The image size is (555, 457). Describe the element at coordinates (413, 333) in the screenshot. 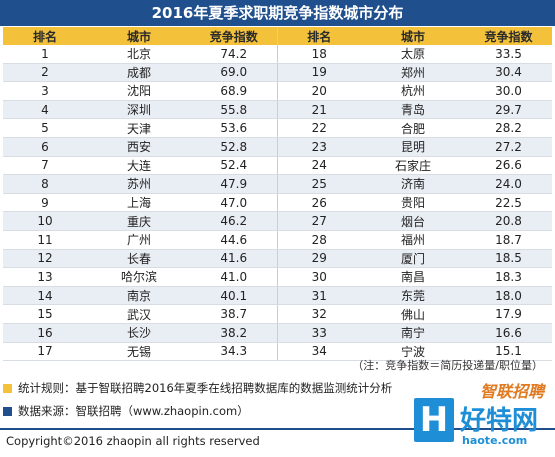

I see `city-cell: 南宁` at that location.